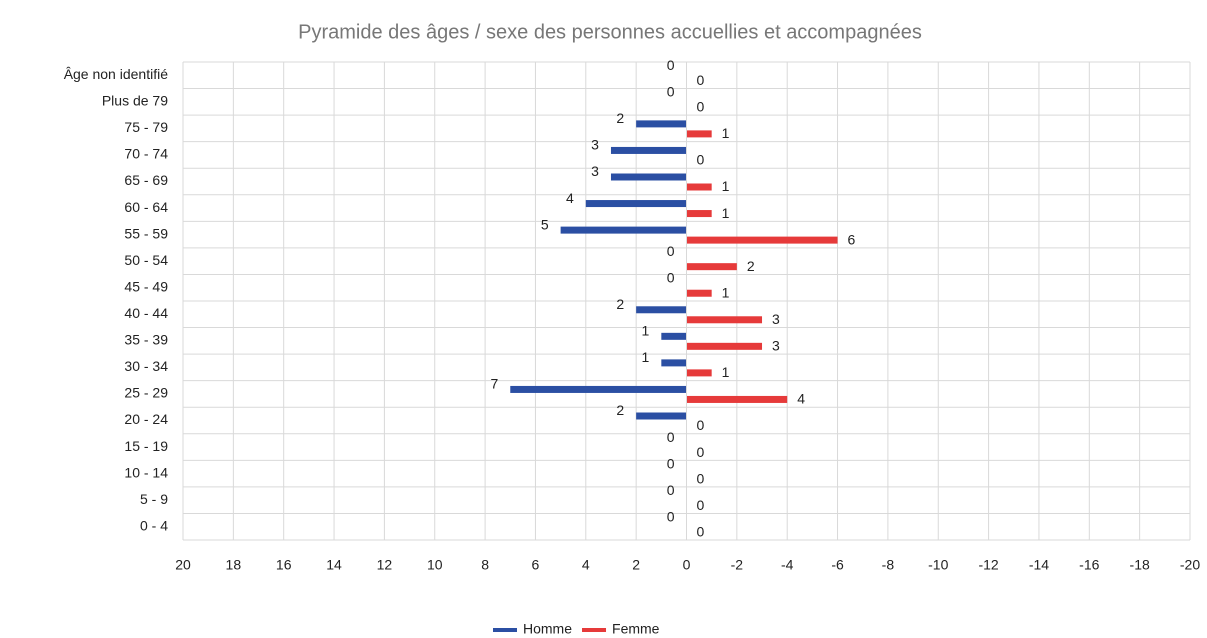 The width and height of the screenshot is (1207, 638). What do you see at coordinates (636, 629) in the screenshot?
I see `legend-label: Femme` at bounding box center [636, 629].